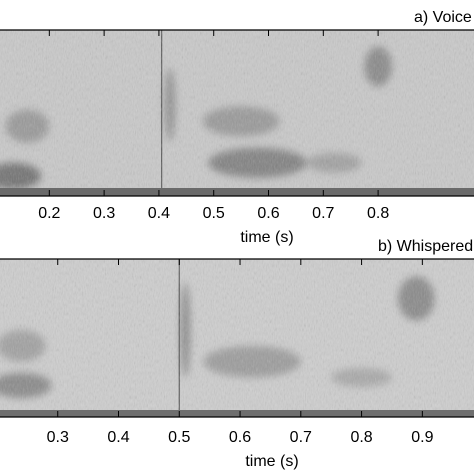  I want to click on panel-a-tick-label: 0.2, so click(49, 213).